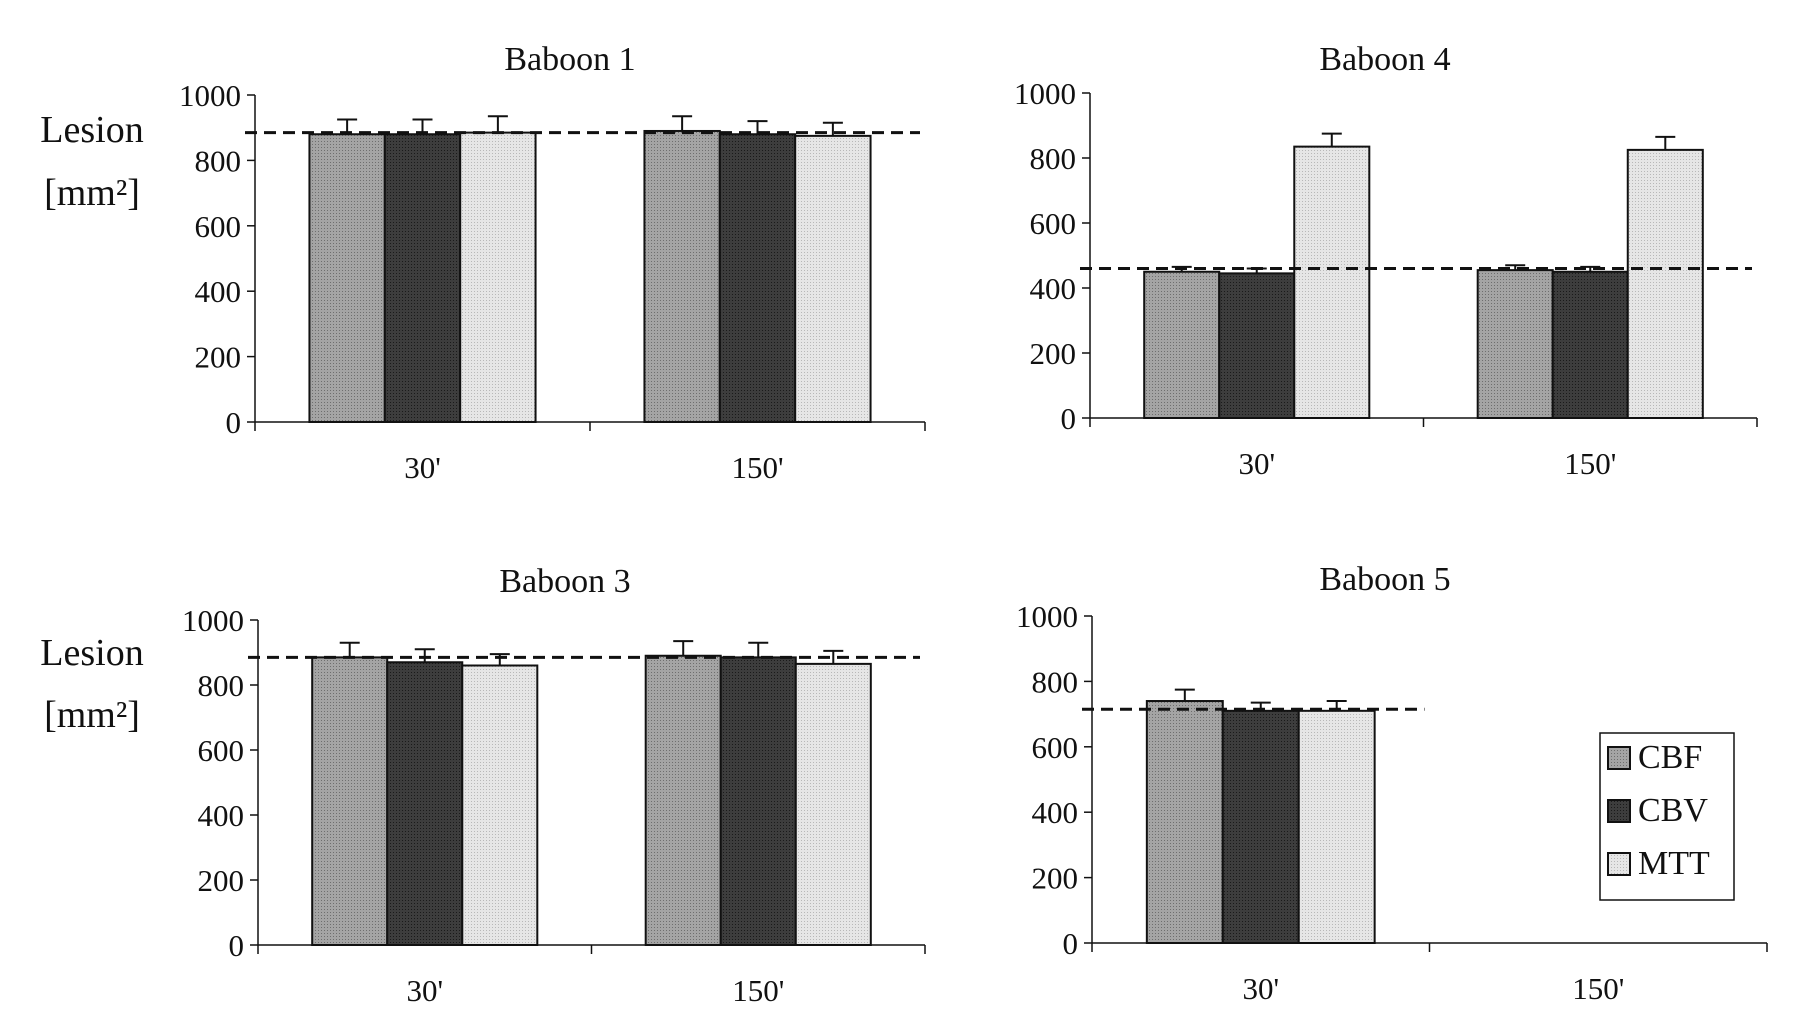 Image resolution: width=1800 pixels, height=1030 pixels. Describe the element at coordinates (1670, 757) in the screenshot. I see `legend-label-cbf: CBF` at that location.